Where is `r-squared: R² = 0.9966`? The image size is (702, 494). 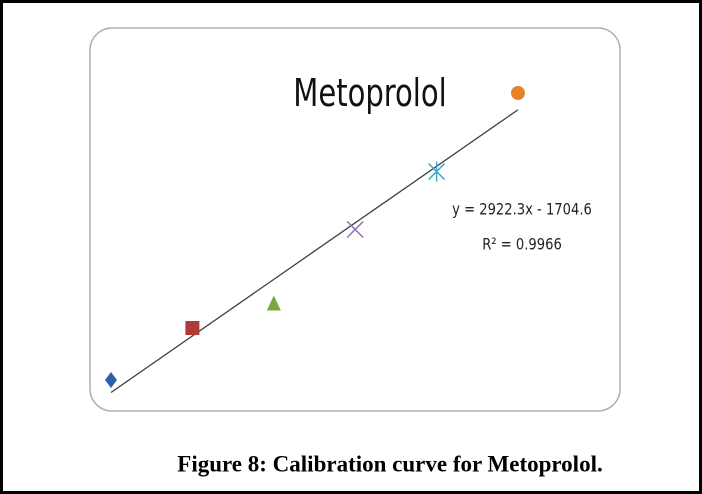
r-squared: R² = 0.9966 is located at coordinates (522, 244).